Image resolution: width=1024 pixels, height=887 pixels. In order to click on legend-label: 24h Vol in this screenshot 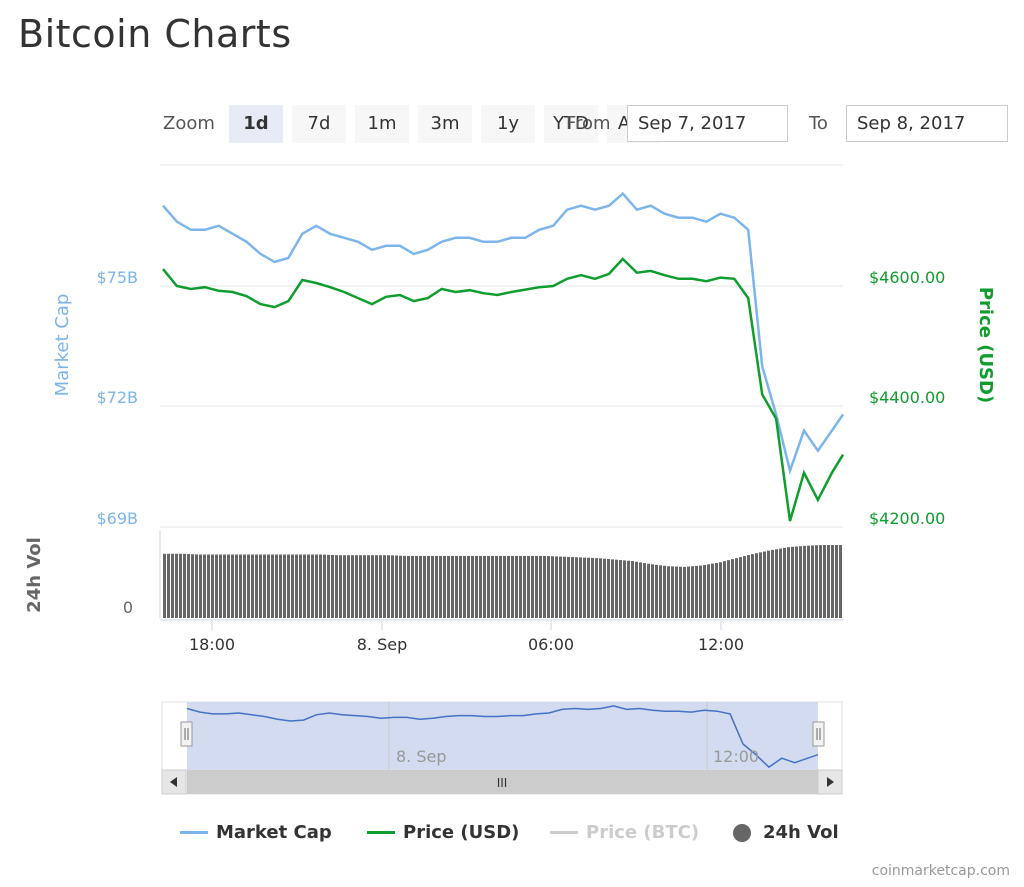, I will do `click(801, 832)`.